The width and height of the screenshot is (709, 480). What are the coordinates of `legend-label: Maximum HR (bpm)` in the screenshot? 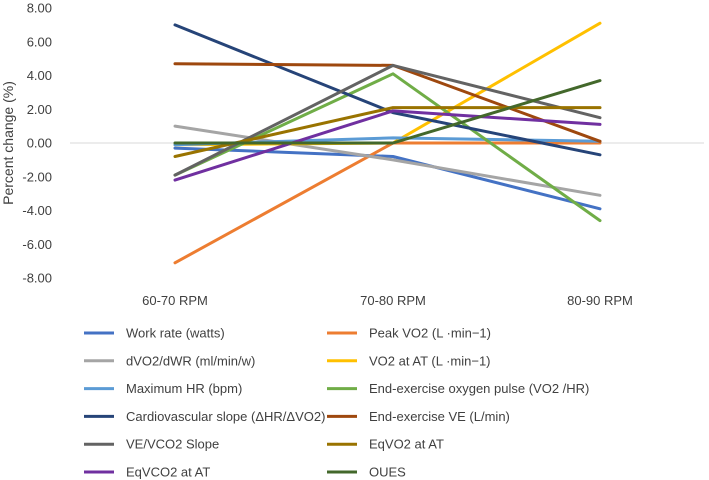 It's located at (184, 388).